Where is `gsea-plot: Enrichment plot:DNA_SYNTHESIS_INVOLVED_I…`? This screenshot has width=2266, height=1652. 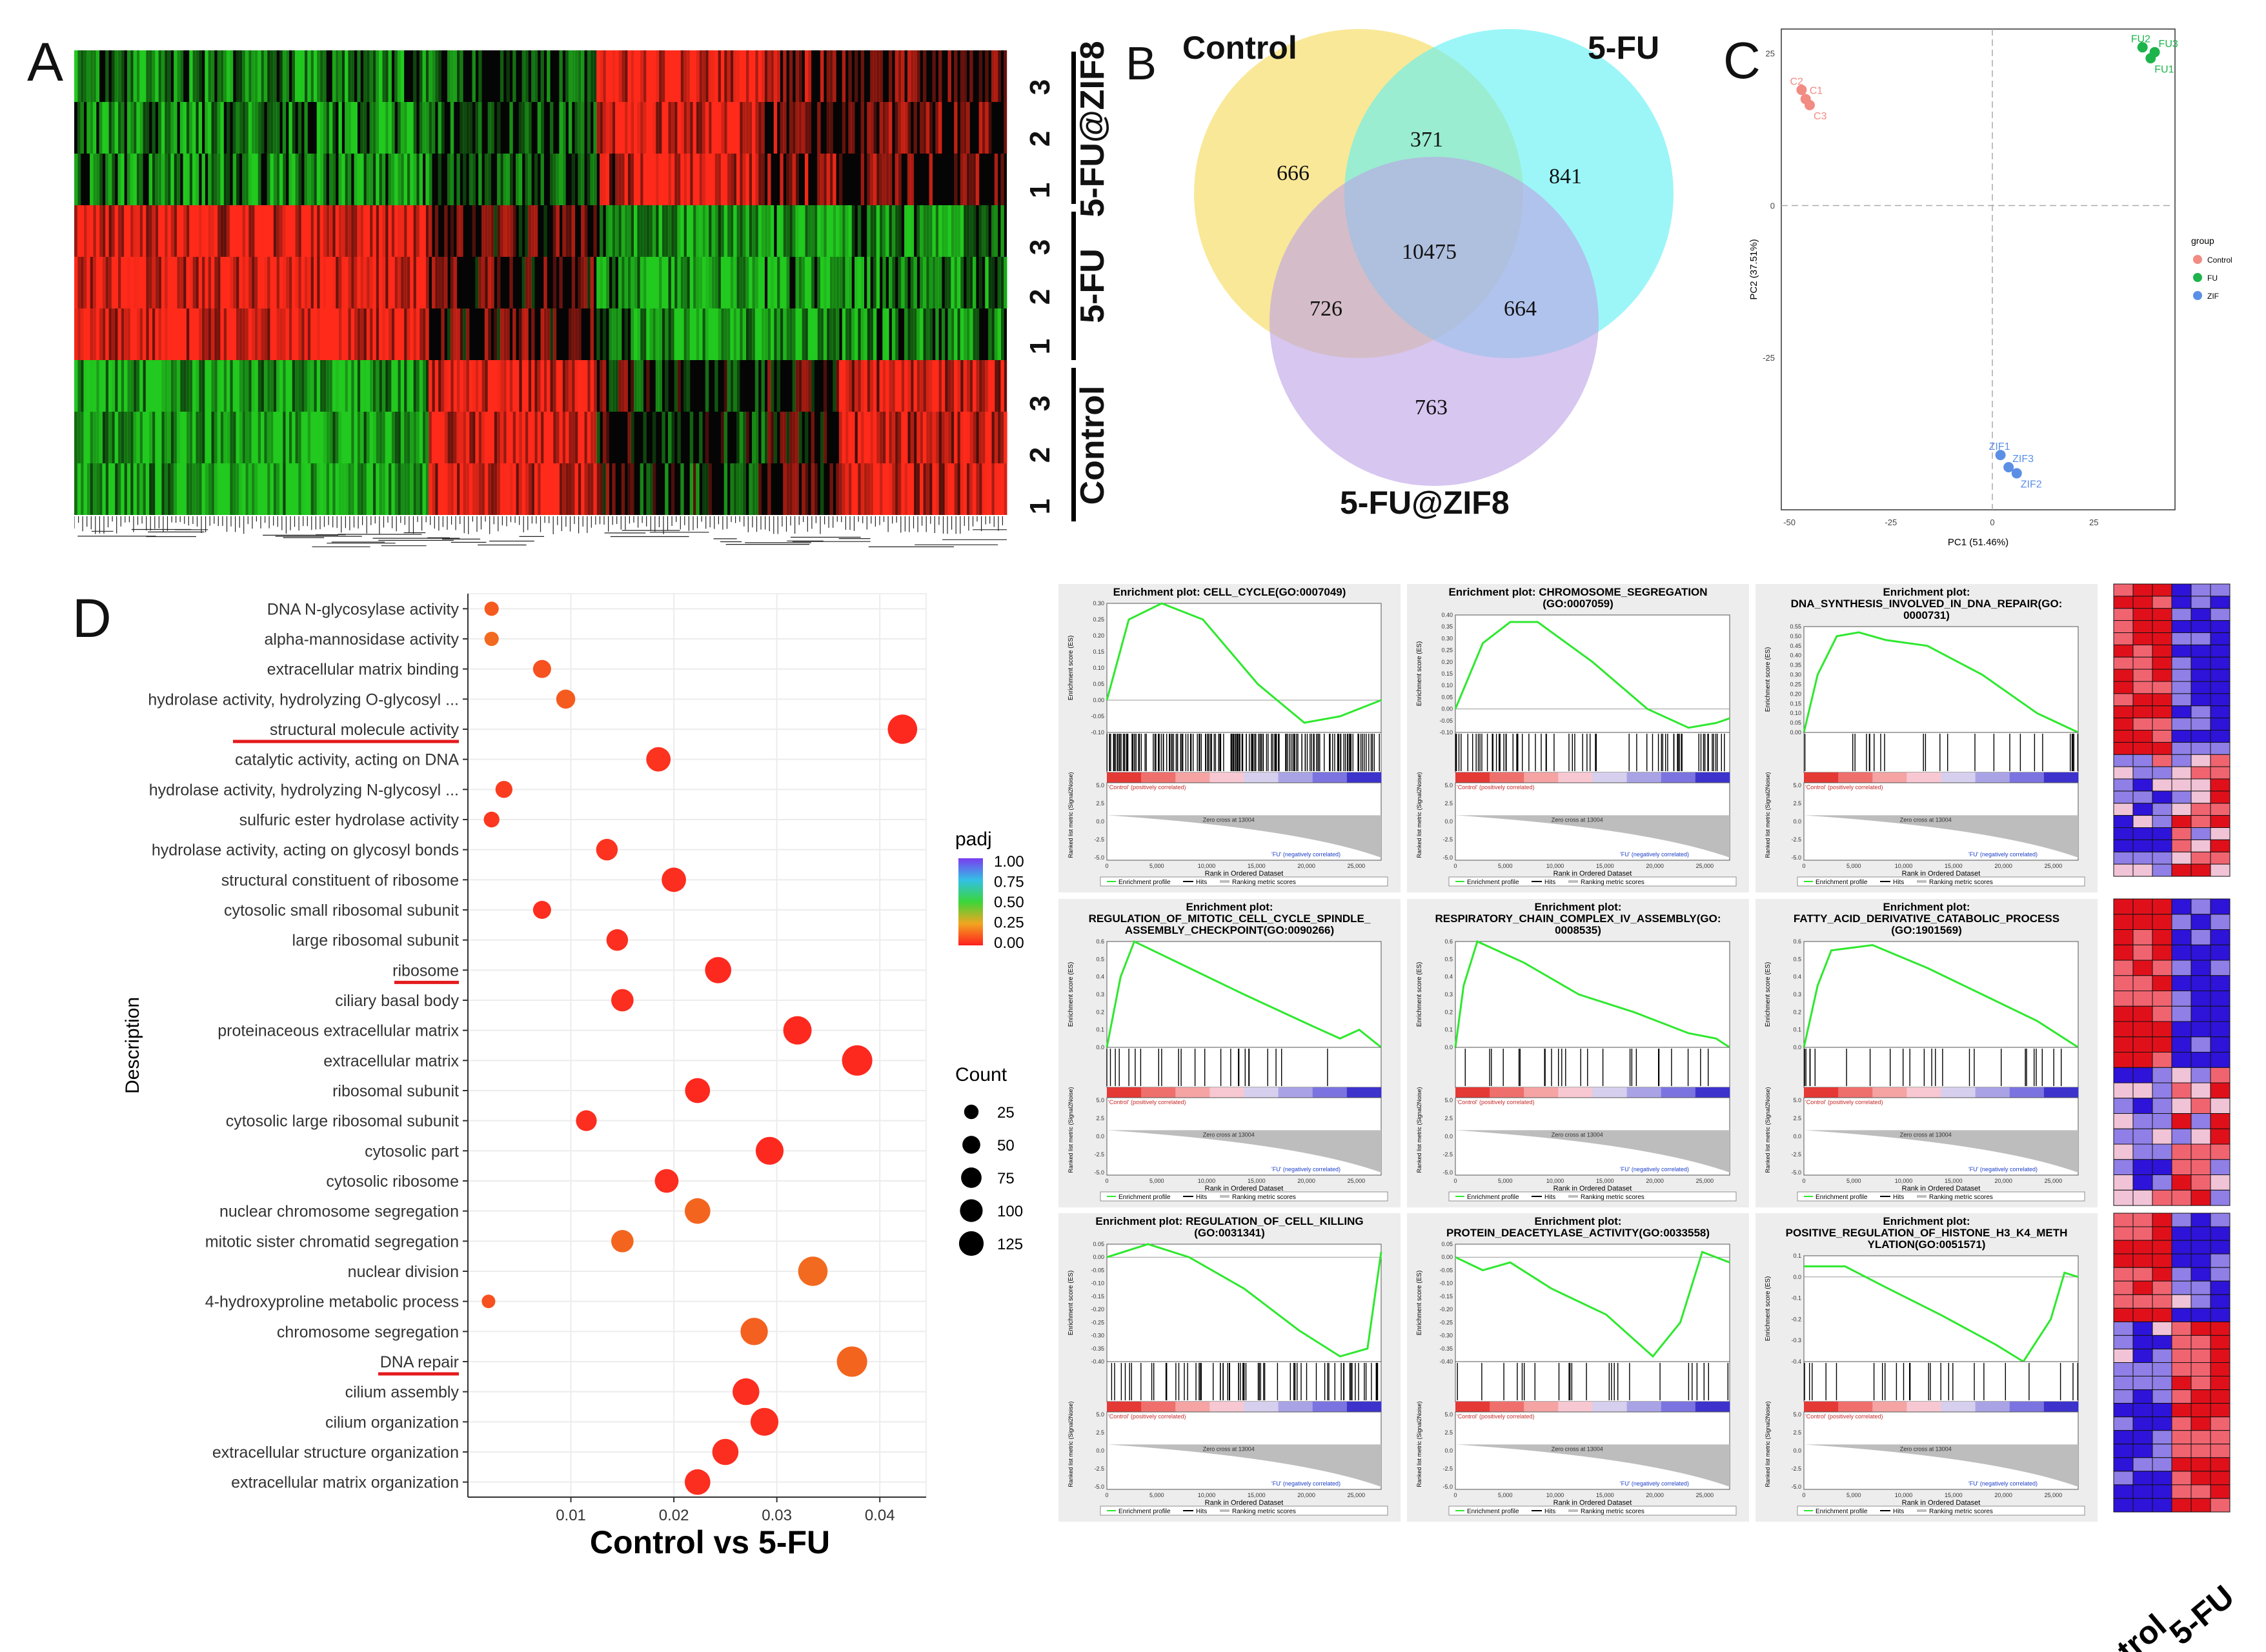 gsea-plot: Enrichment plot:DNA_SYNTHESIS_INVOLVED_I… is located at coordinates (1926, 738).